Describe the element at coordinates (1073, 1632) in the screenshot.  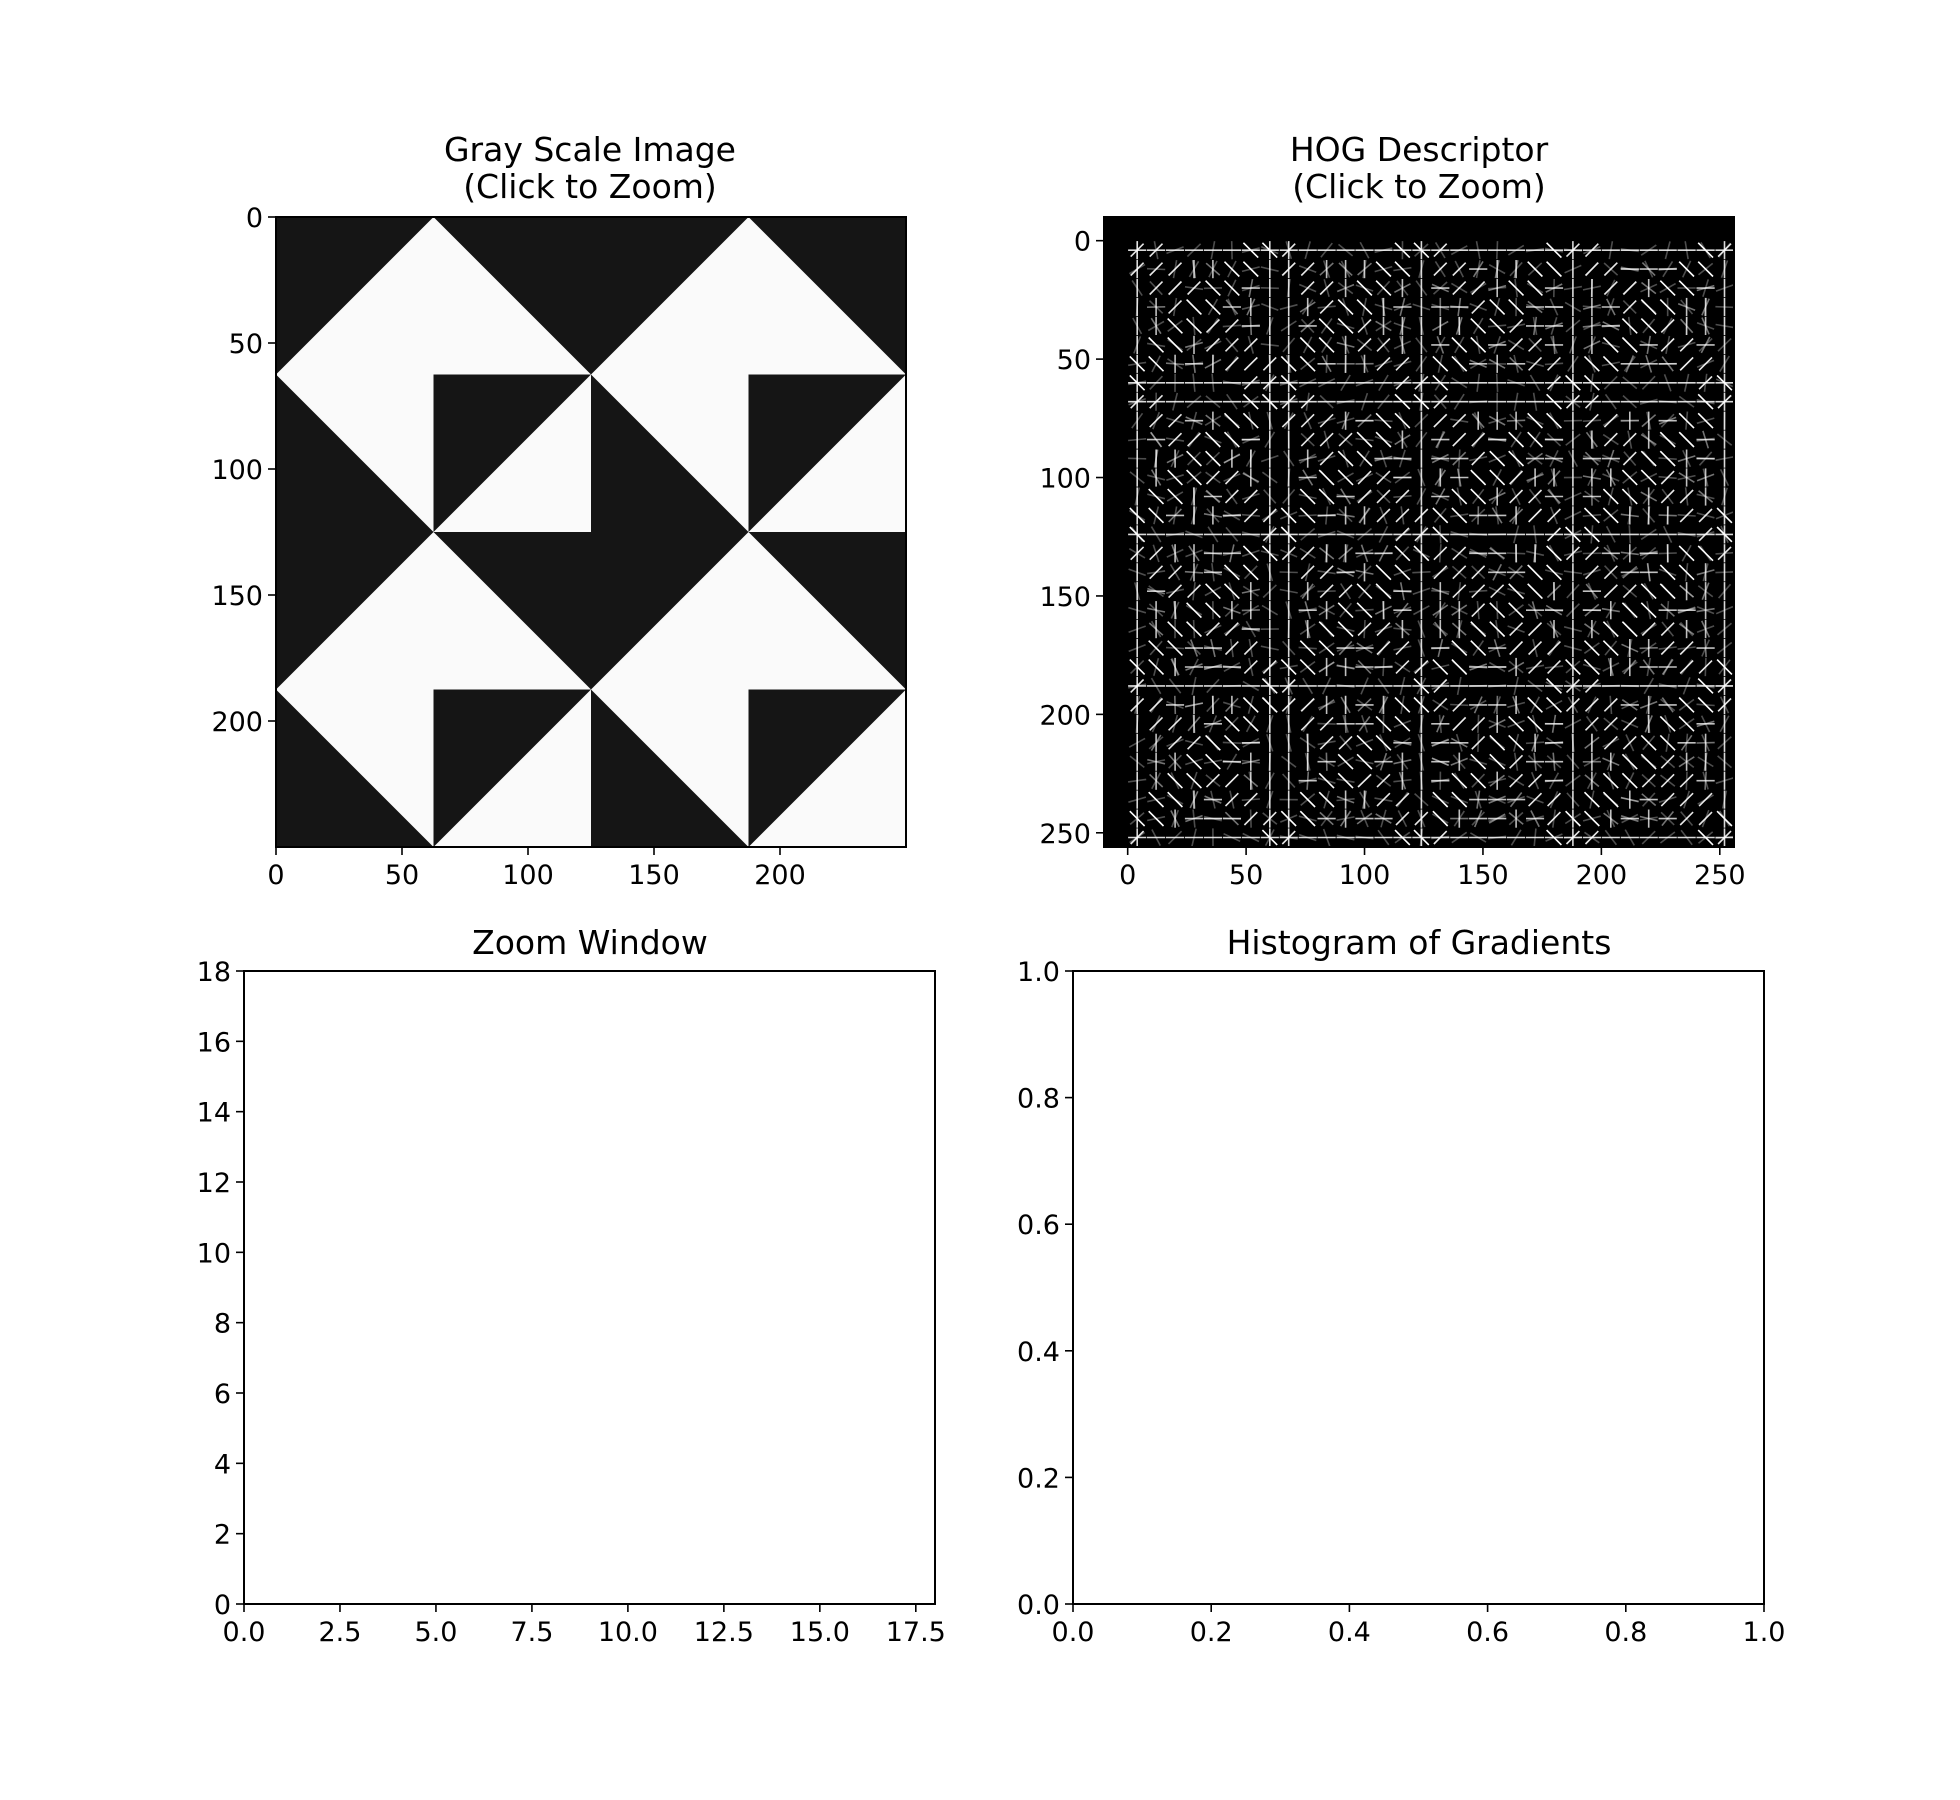
I see `x-tick-label: 0.0` at that location.